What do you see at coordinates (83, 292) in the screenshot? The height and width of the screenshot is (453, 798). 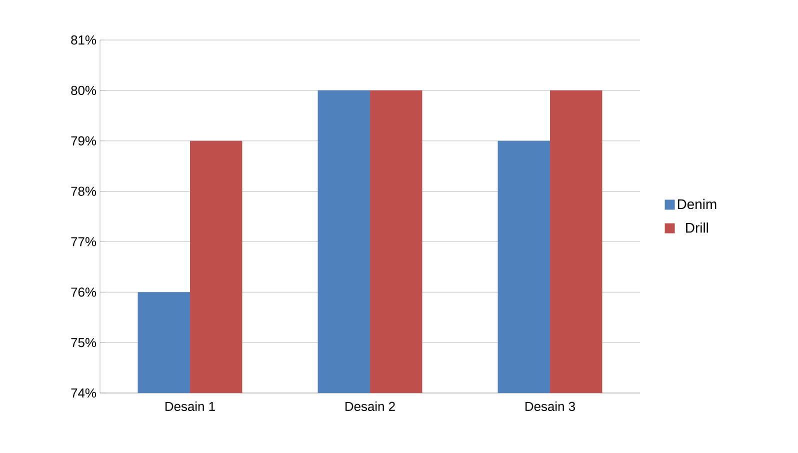 I see `y-tick-label: 76%` at bounding box center [83, 292].